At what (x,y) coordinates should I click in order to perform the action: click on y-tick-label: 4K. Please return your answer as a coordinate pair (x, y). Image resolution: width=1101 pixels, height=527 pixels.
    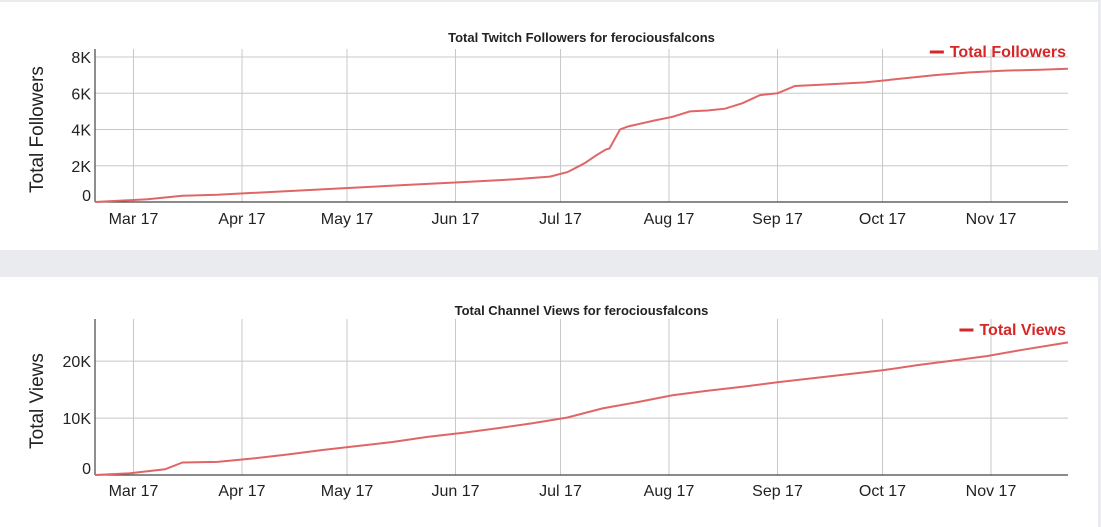
    Looking at the image, I should click on (81, 131).